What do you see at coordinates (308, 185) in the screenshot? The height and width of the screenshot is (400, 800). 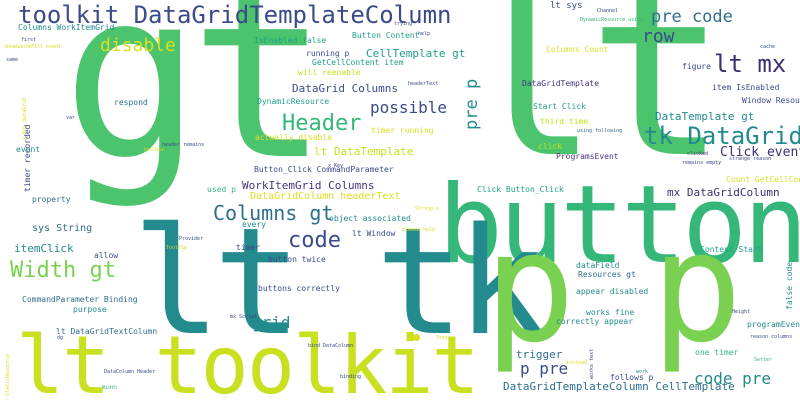 I see `cloud-word: WorkItemGrid Columns` at bounding box center [308, 185].